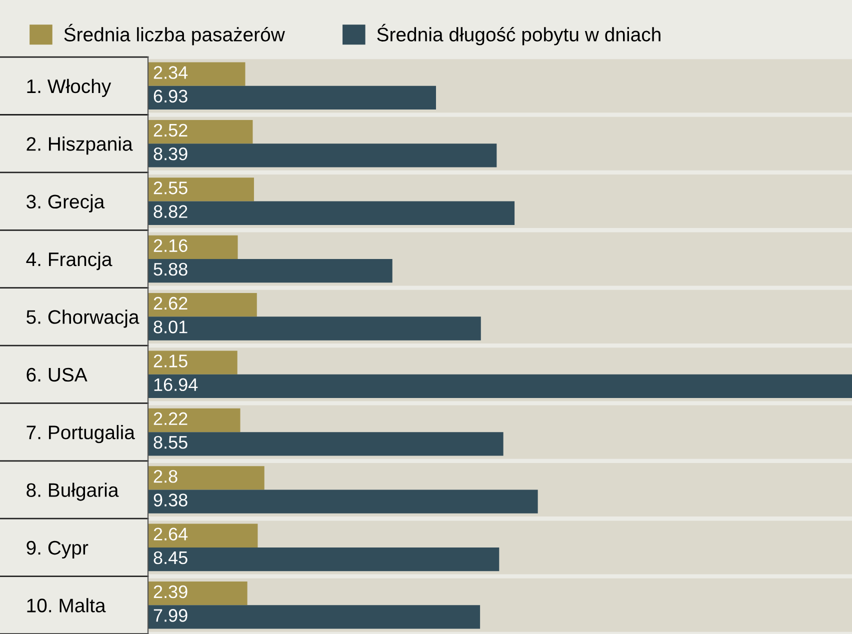  Describe the element at coordinates (171, 188) in the screenshot. I see `data-label: 2.55` at that location.